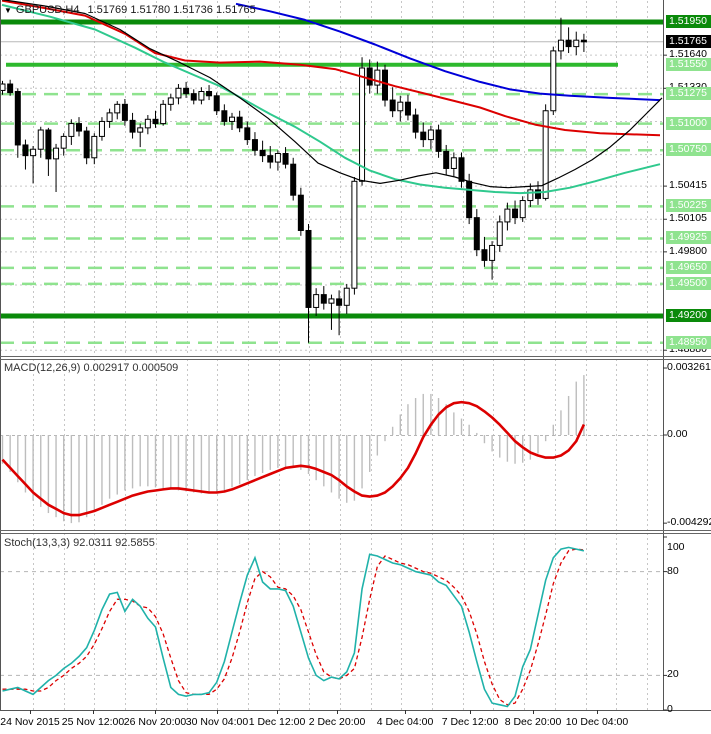 The height and width of the screenshot is (734, 711). Describe the element at coordinates (688, 342) in the screenshot. I see `price-level-label: 1.48950` at that location.